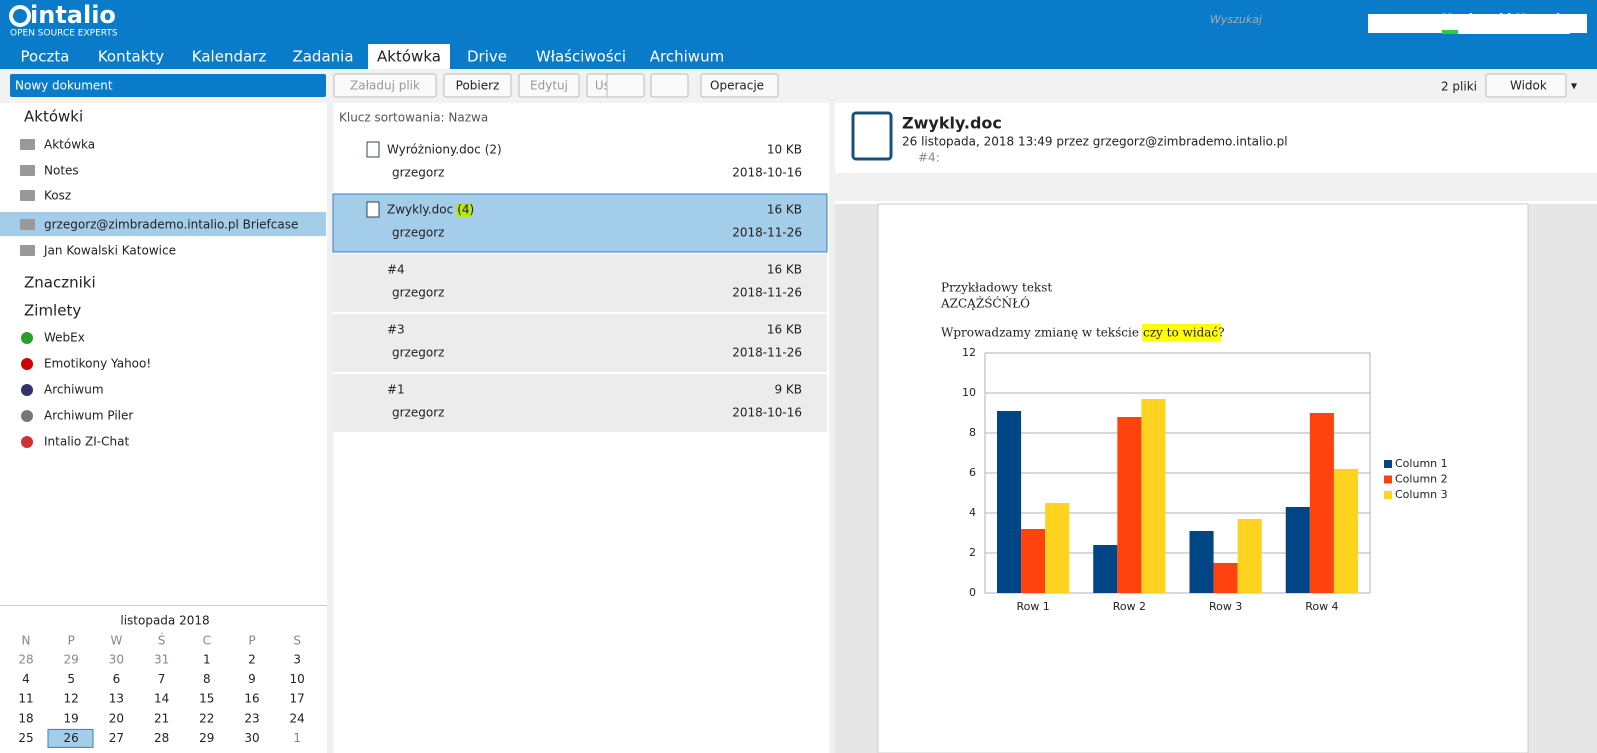 The height and width of the screenshot is (753, 1597). What do you see at coordinates (487, 57) in the screenshot?
I see `nav-tab: Drive` at bounding box center [487, 57].